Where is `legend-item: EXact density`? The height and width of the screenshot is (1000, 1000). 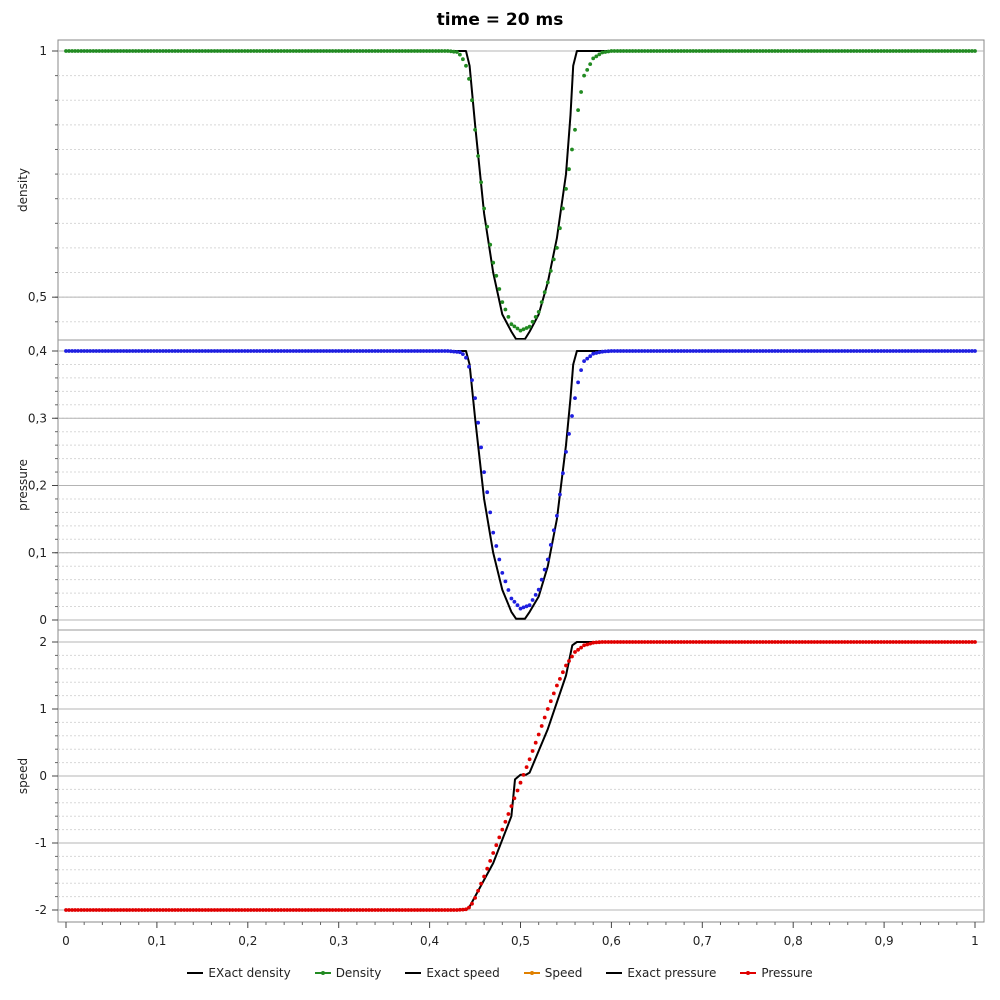
legend-item: EXact density is located at coordinates (239, 973).